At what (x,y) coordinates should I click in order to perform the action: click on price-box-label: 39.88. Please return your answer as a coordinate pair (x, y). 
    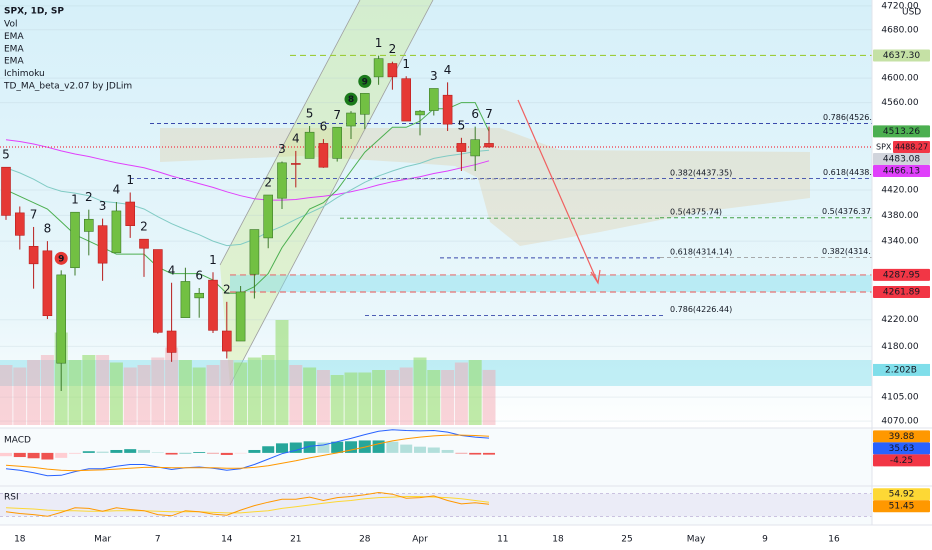
    Looking at the image, I should click on (902, 437).